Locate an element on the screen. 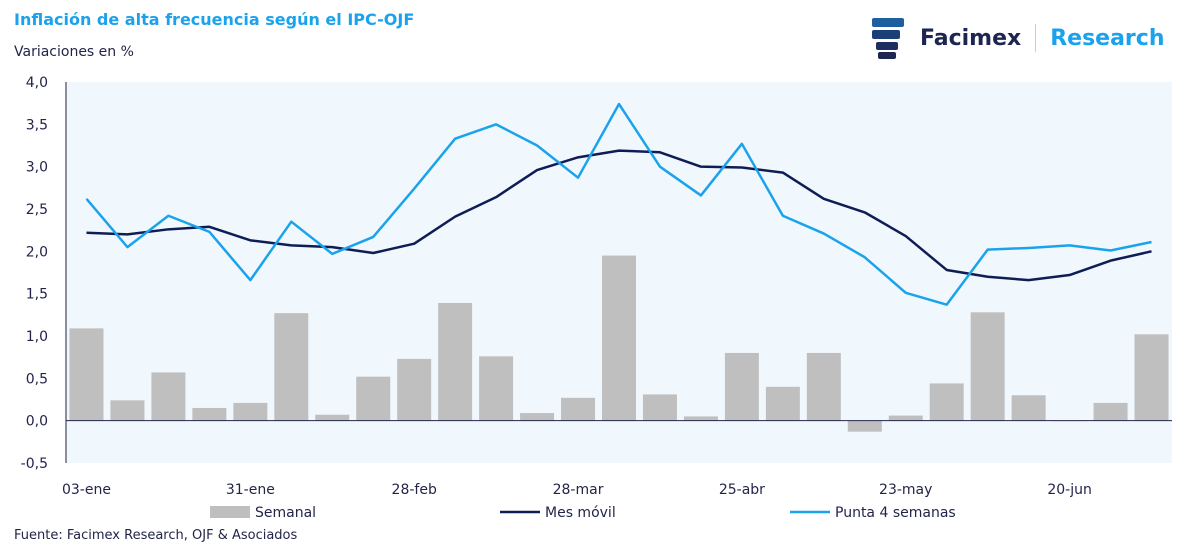 The height and width of the screenshot is (557, 1200). x-tick-label: 25-abr is located at coordinates (742, 490).